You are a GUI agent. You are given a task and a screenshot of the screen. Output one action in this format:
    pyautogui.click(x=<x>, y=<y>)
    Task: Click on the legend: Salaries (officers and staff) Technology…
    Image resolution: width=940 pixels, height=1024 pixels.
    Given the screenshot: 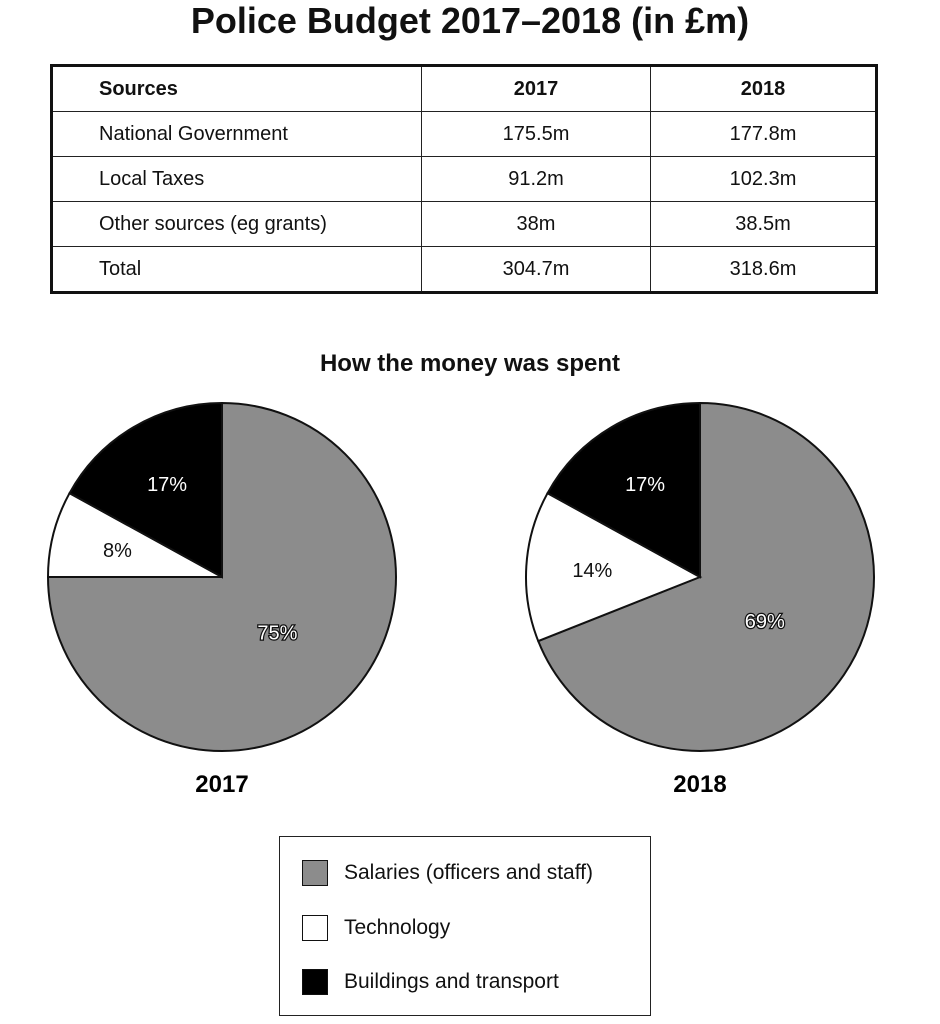 What is the action you would take?
    pyautogui.click(x=465, y=926)
    